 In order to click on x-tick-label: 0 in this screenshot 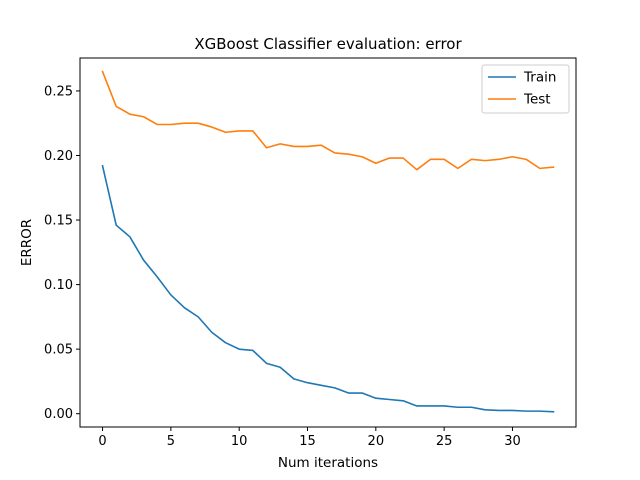, I will do `click(102, 441)`.